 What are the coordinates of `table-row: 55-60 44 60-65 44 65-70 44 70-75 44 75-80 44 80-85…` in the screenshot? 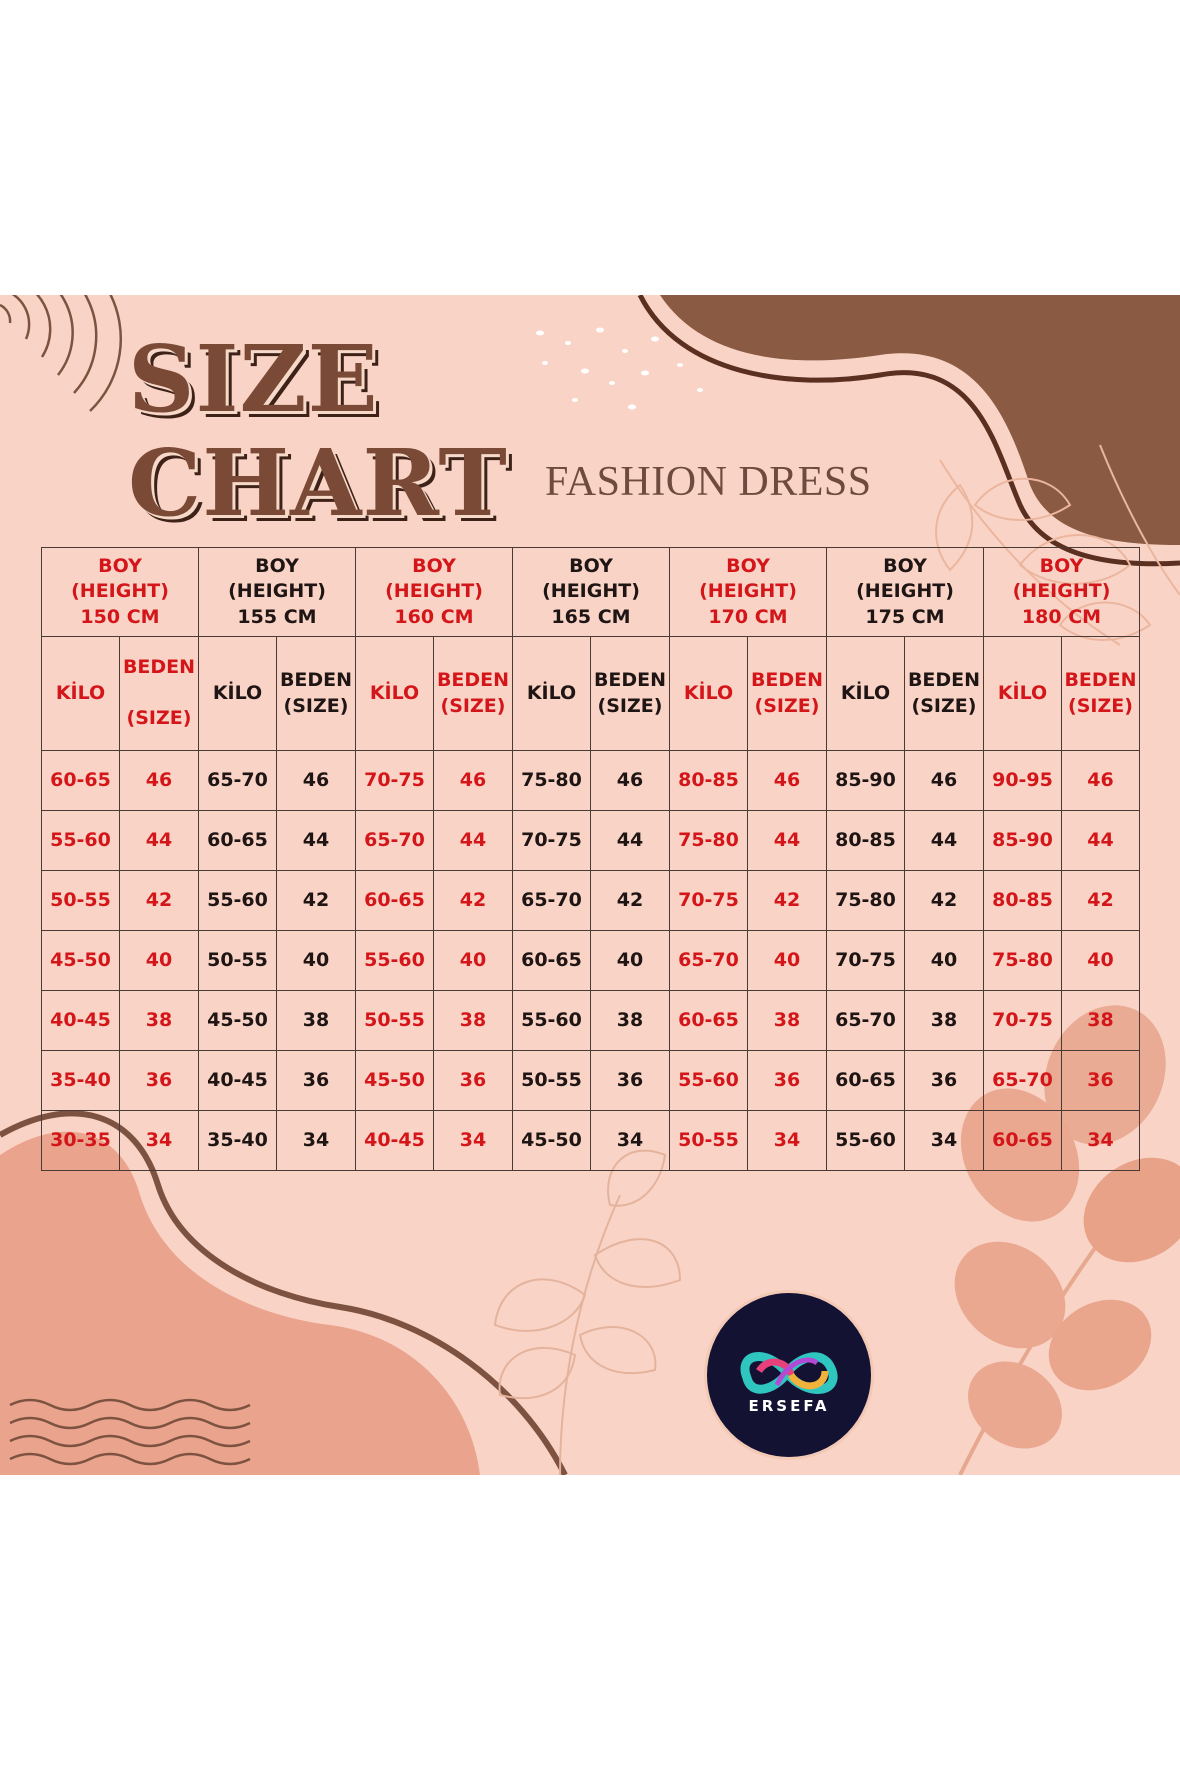 It's located at (590, 840).